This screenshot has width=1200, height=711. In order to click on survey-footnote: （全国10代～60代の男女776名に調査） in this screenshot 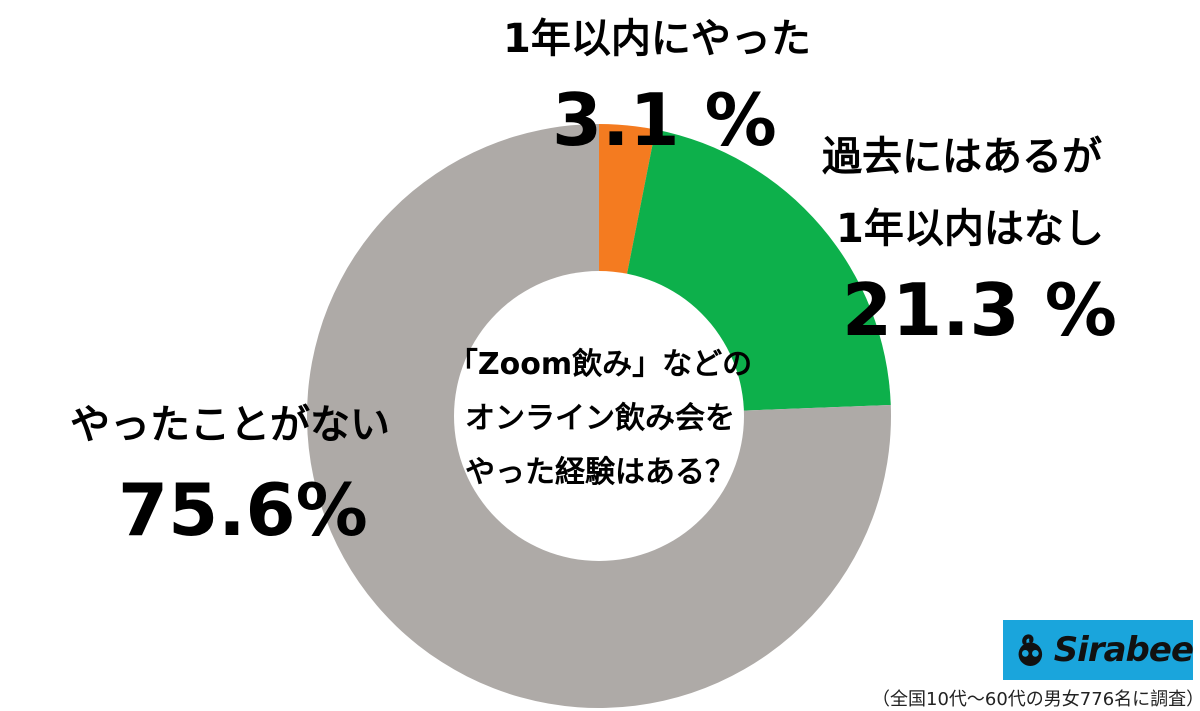, I will do `click(1036, 699)`.